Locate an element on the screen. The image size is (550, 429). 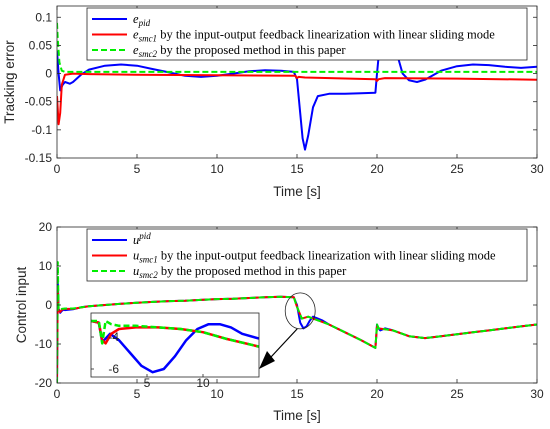
y-axis-label: Tracking error is located at coordinates (9, 82).